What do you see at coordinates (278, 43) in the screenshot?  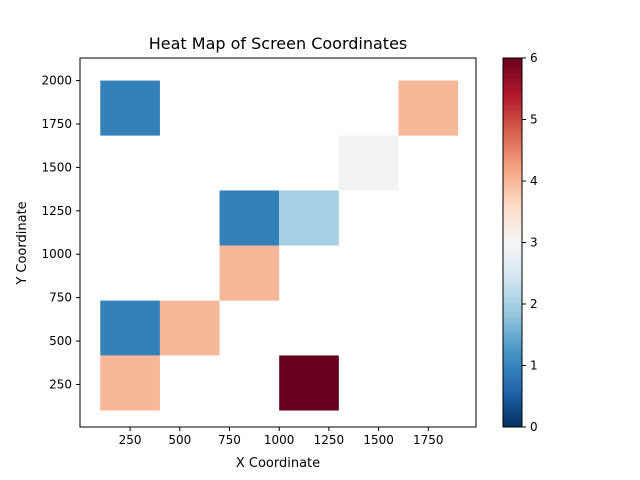 I see `chart-title: Heat Map of Screen Coordinates` at bounding box center [278, 43].